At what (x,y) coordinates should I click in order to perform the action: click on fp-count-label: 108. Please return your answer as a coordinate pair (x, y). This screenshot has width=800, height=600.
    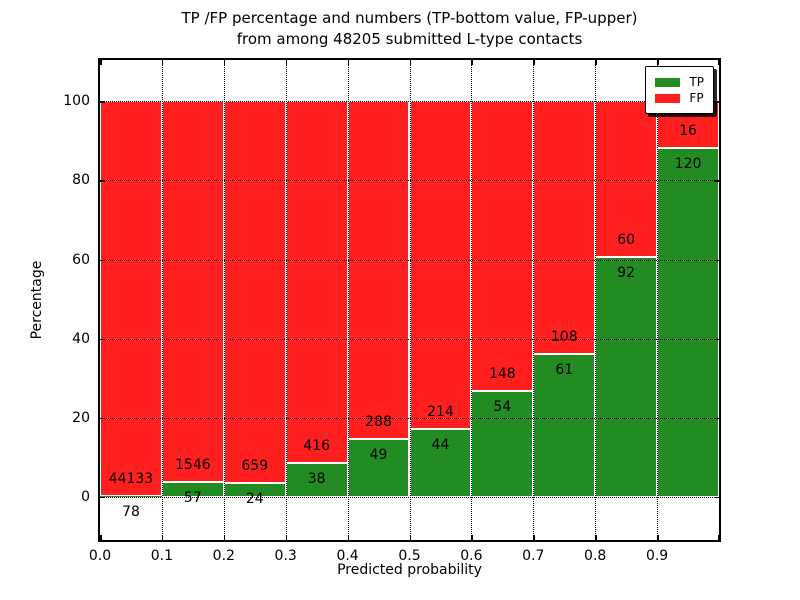
    Looking at the image, I should click on (564, 336).